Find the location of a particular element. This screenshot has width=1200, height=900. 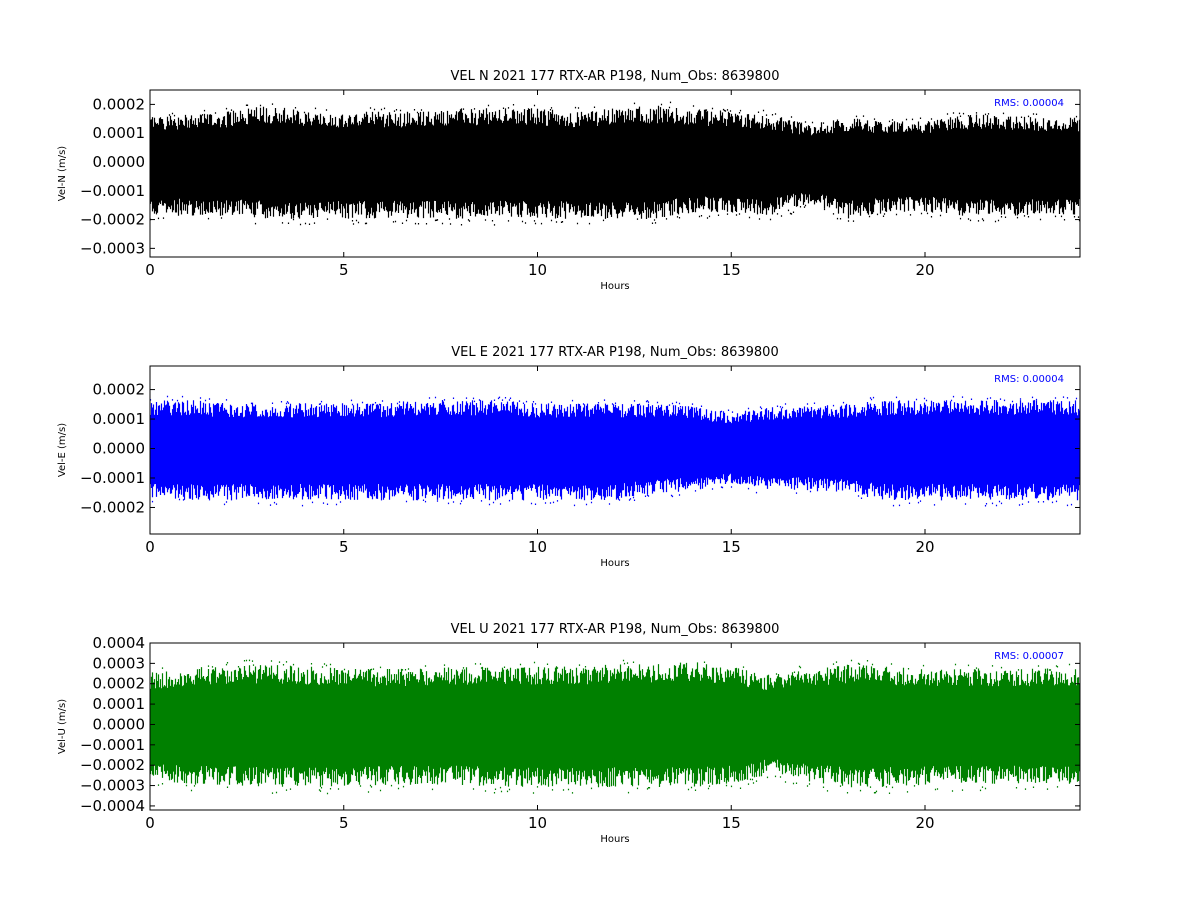

y-axis-label: Vel-U (m/s) is located at coordinates (62, 726).